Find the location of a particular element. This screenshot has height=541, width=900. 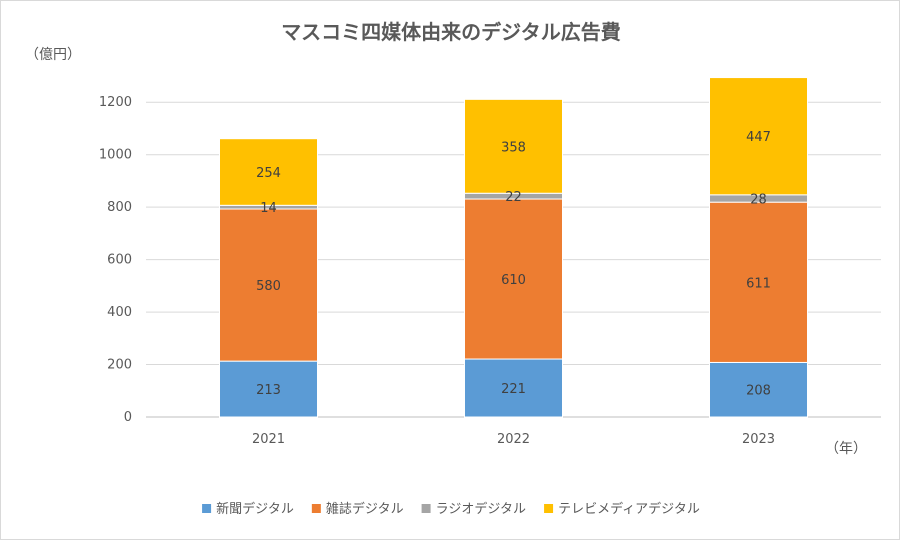

y-tick-label: 600 is located at coordinates (119, 260).